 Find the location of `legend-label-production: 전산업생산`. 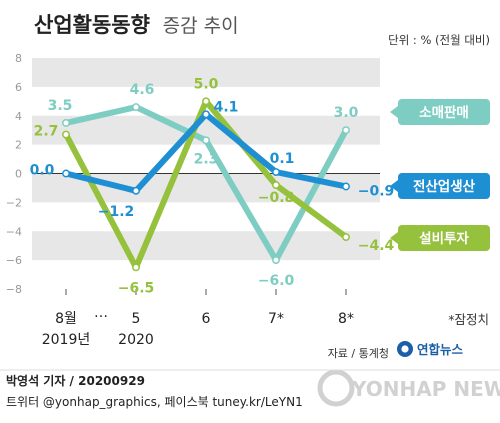

legend-label-production: 전산업생산 is located at coordinates (444, 186).